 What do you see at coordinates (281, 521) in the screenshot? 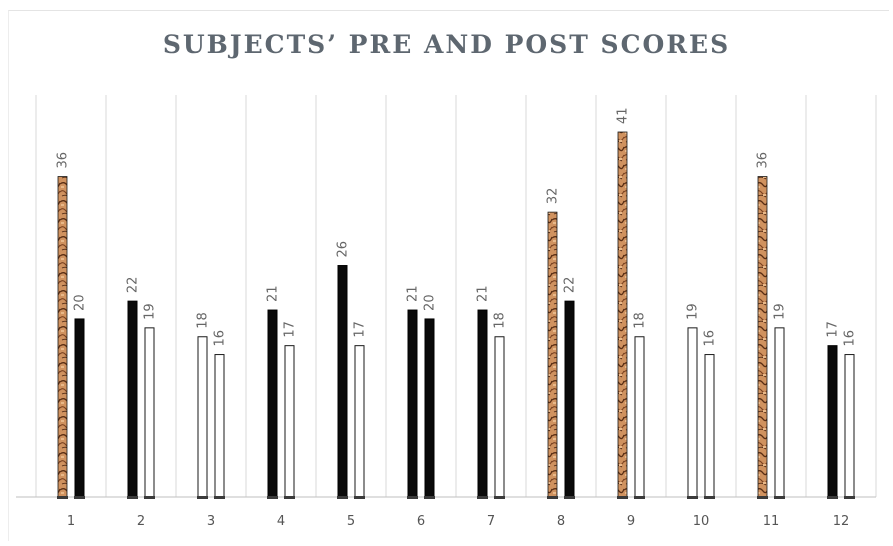
I see `x-tick-label: 4` at bounding box center [281, 521].